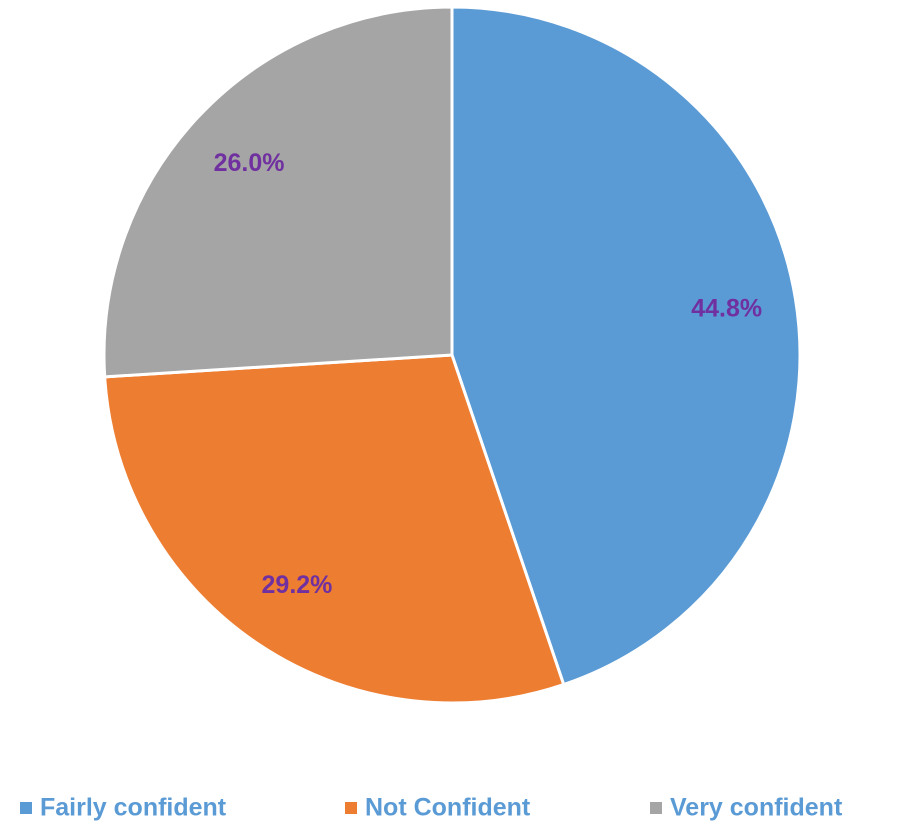 This screenshot has height=834, width=908. I want to click on data-label: 26.0%, so click(249, 163).